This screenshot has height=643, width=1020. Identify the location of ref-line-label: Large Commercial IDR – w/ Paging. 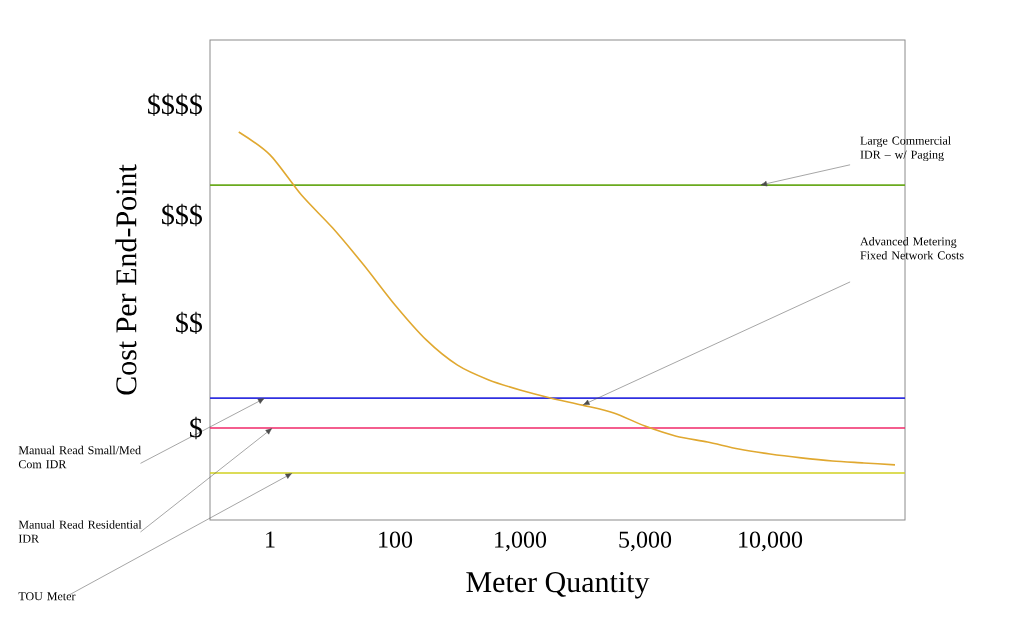
(905, 149).